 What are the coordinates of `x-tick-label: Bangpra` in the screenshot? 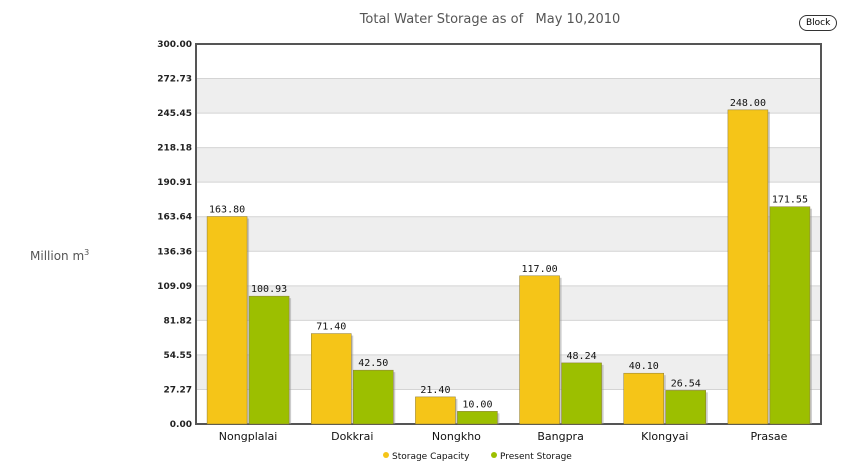 It's located at (560, 436).